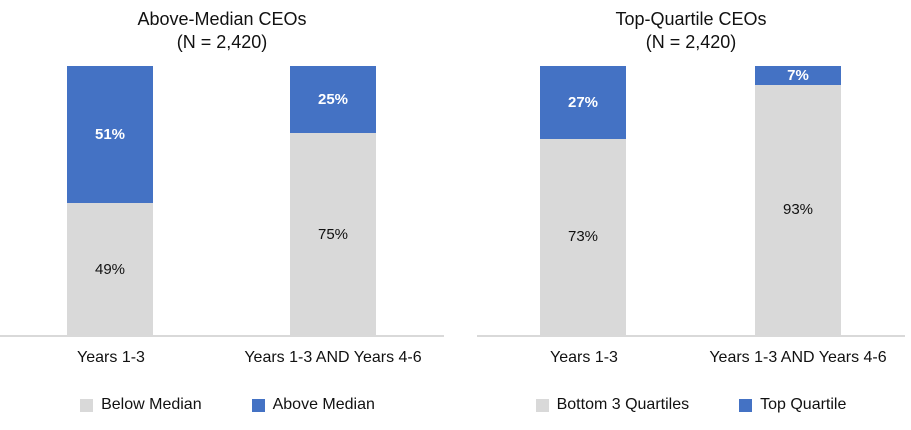 The height and width of the screenshot is (430, 911). Describe the element at coordinates (151, 404) in the screenshot. I see `legend-label: Below Median` at that location.